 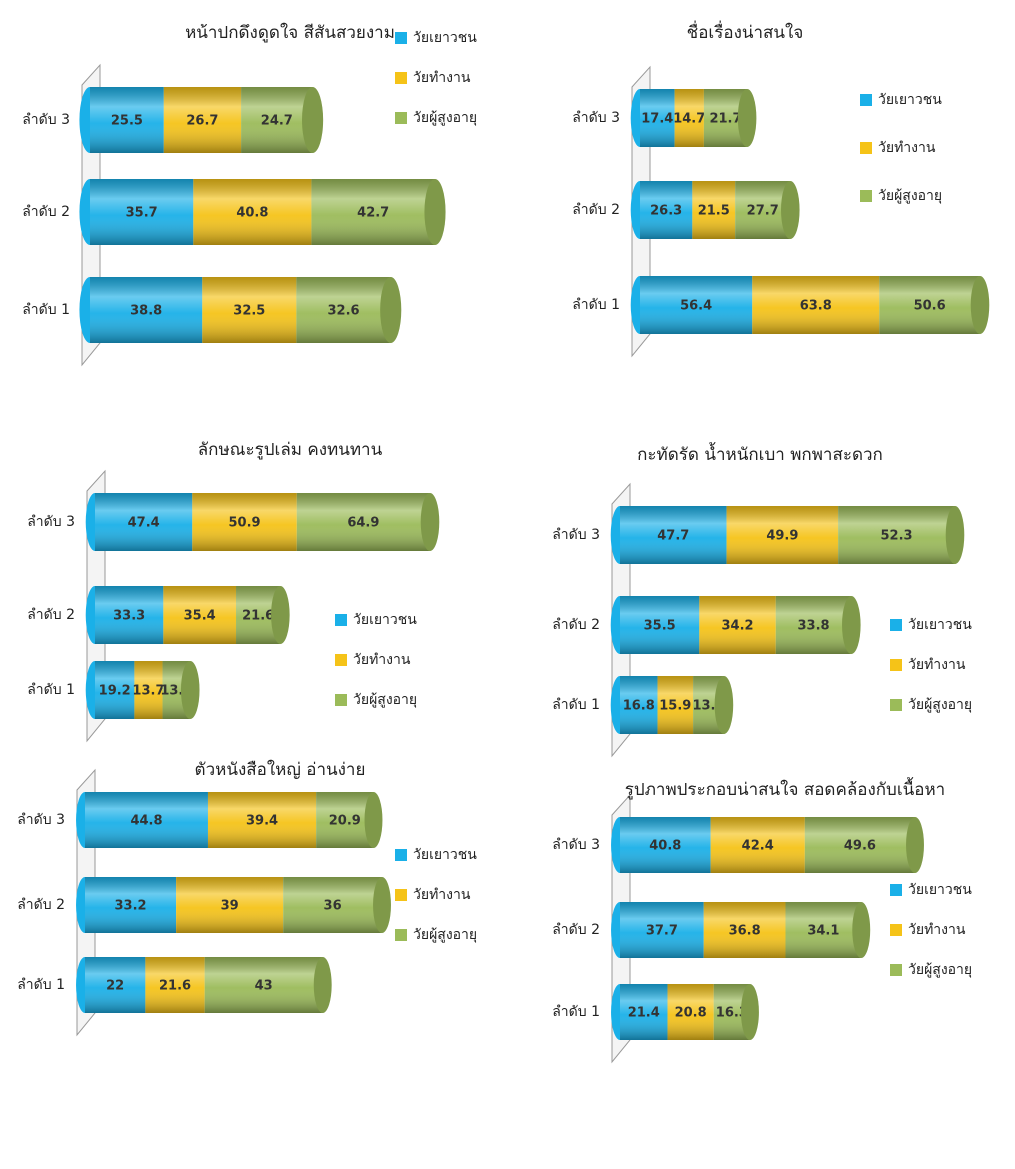 I want to click on chart-title: ตัวหนังสือใหญ่ อ่านง่าย, so click(x=280, y=769).